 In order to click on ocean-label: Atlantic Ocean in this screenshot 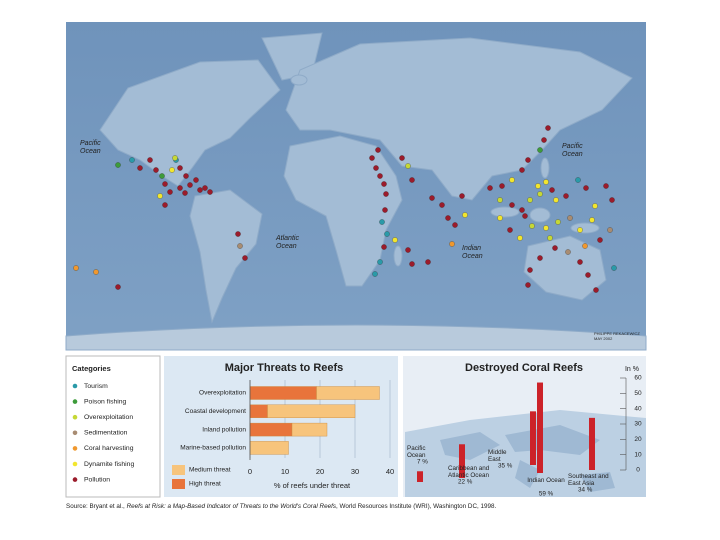, I will do `click(287, 242)`.